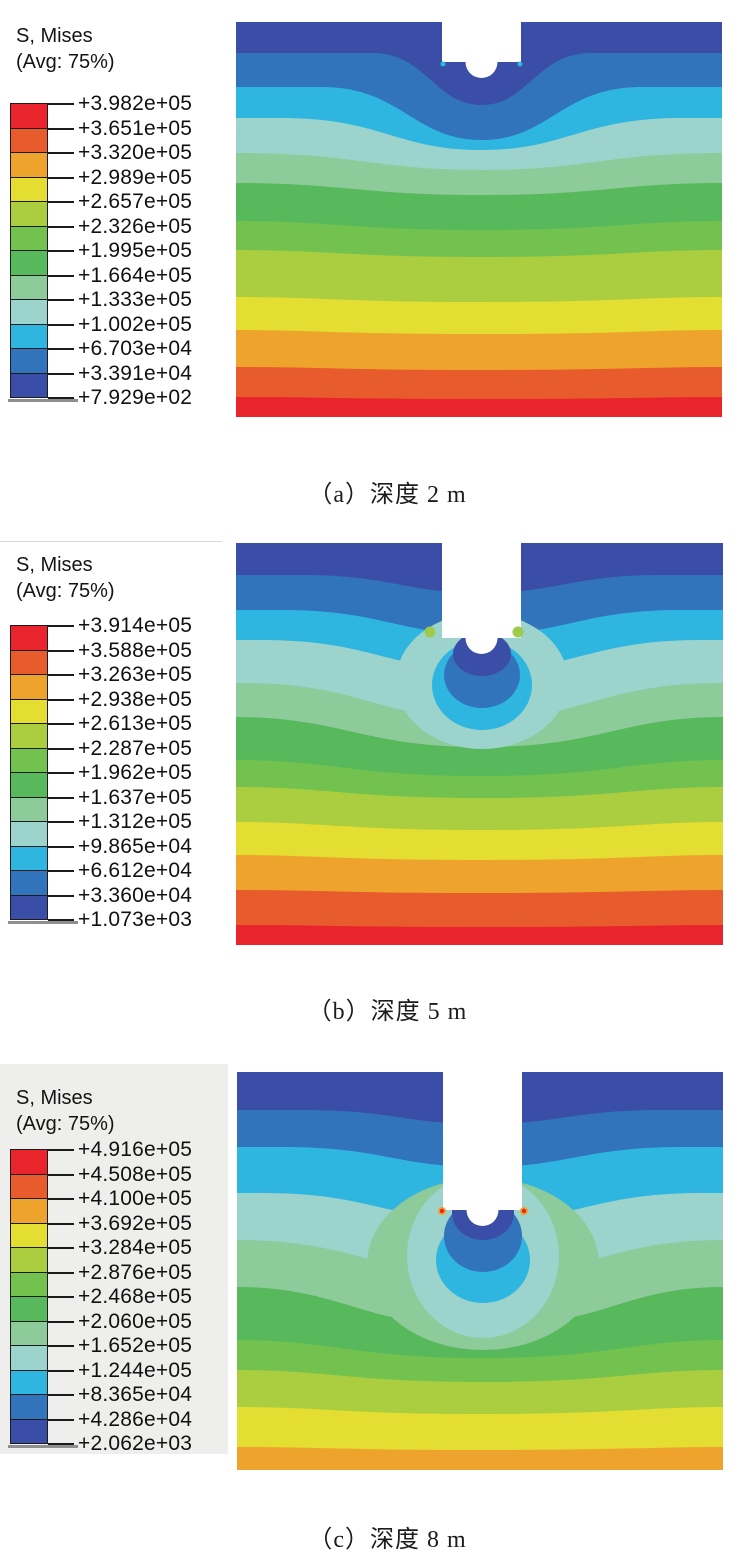 Image resolution: width=747 pixels, height=1561 pixels. I want to click on legend-value: +7.929e+02, so click(135, 397).